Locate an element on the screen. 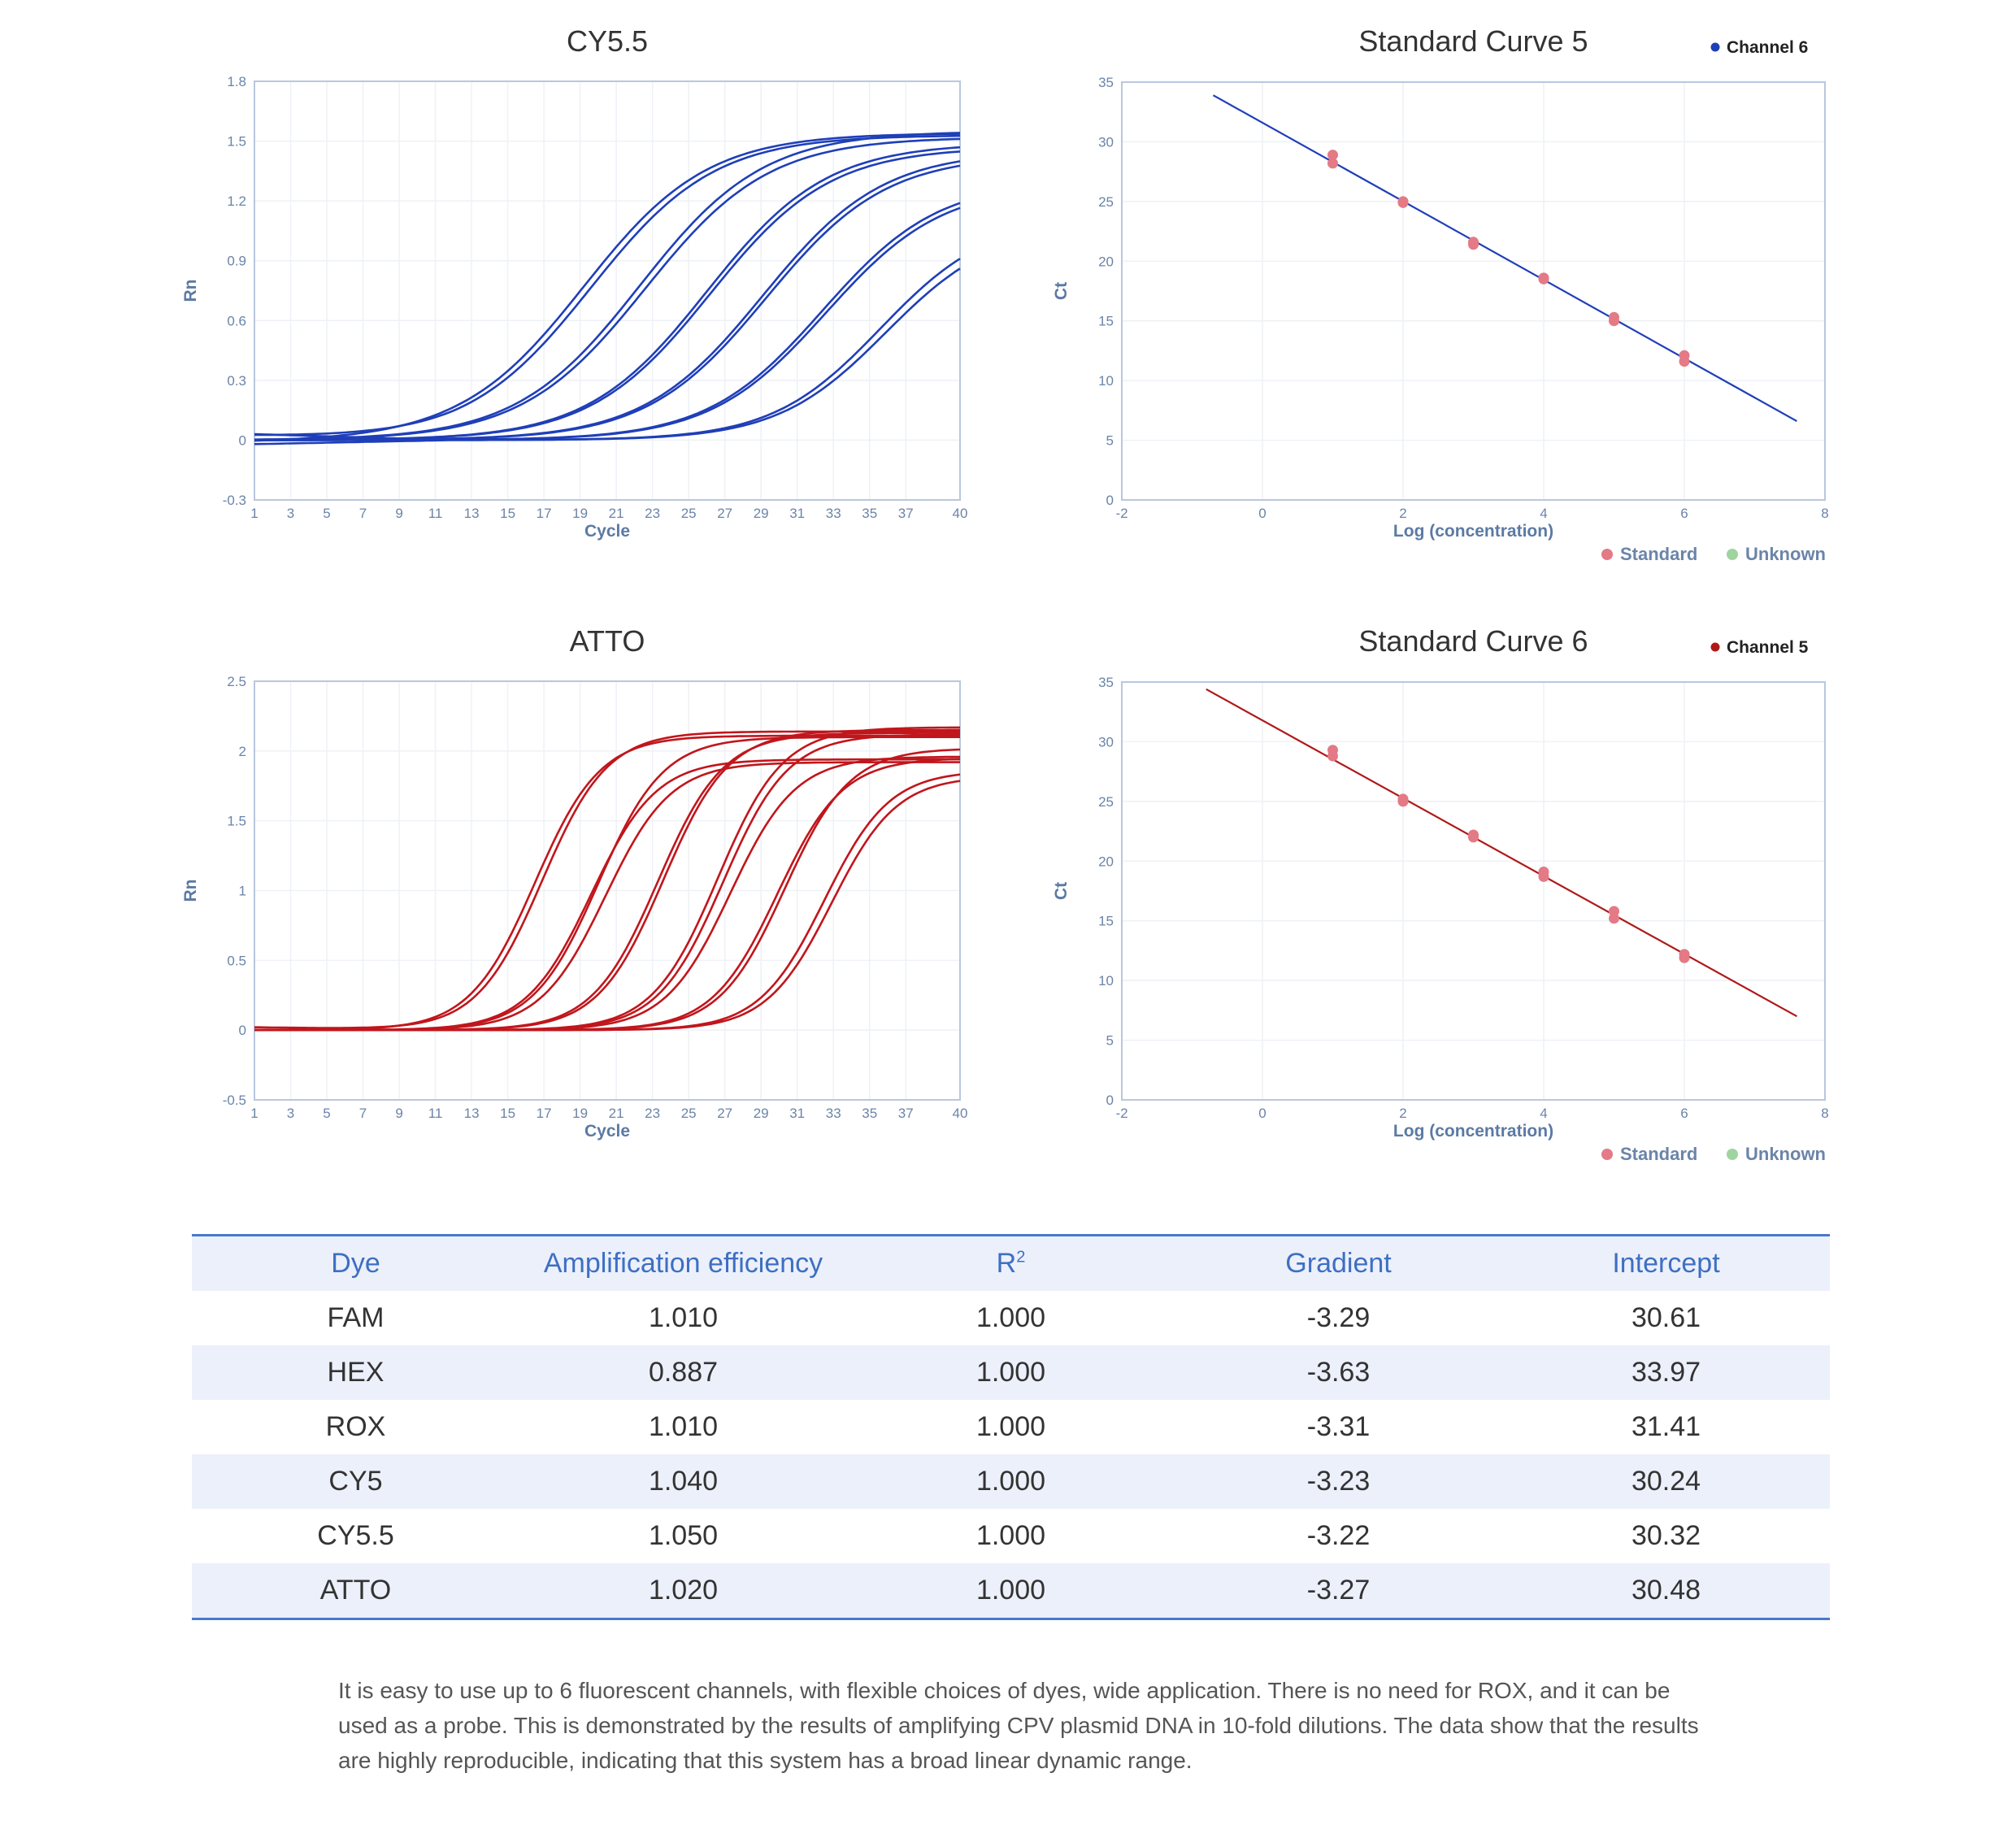 This screenshot has width=2016, height=1825. cell-gradient: -3.22 is located at coordinates (1338, 1535).